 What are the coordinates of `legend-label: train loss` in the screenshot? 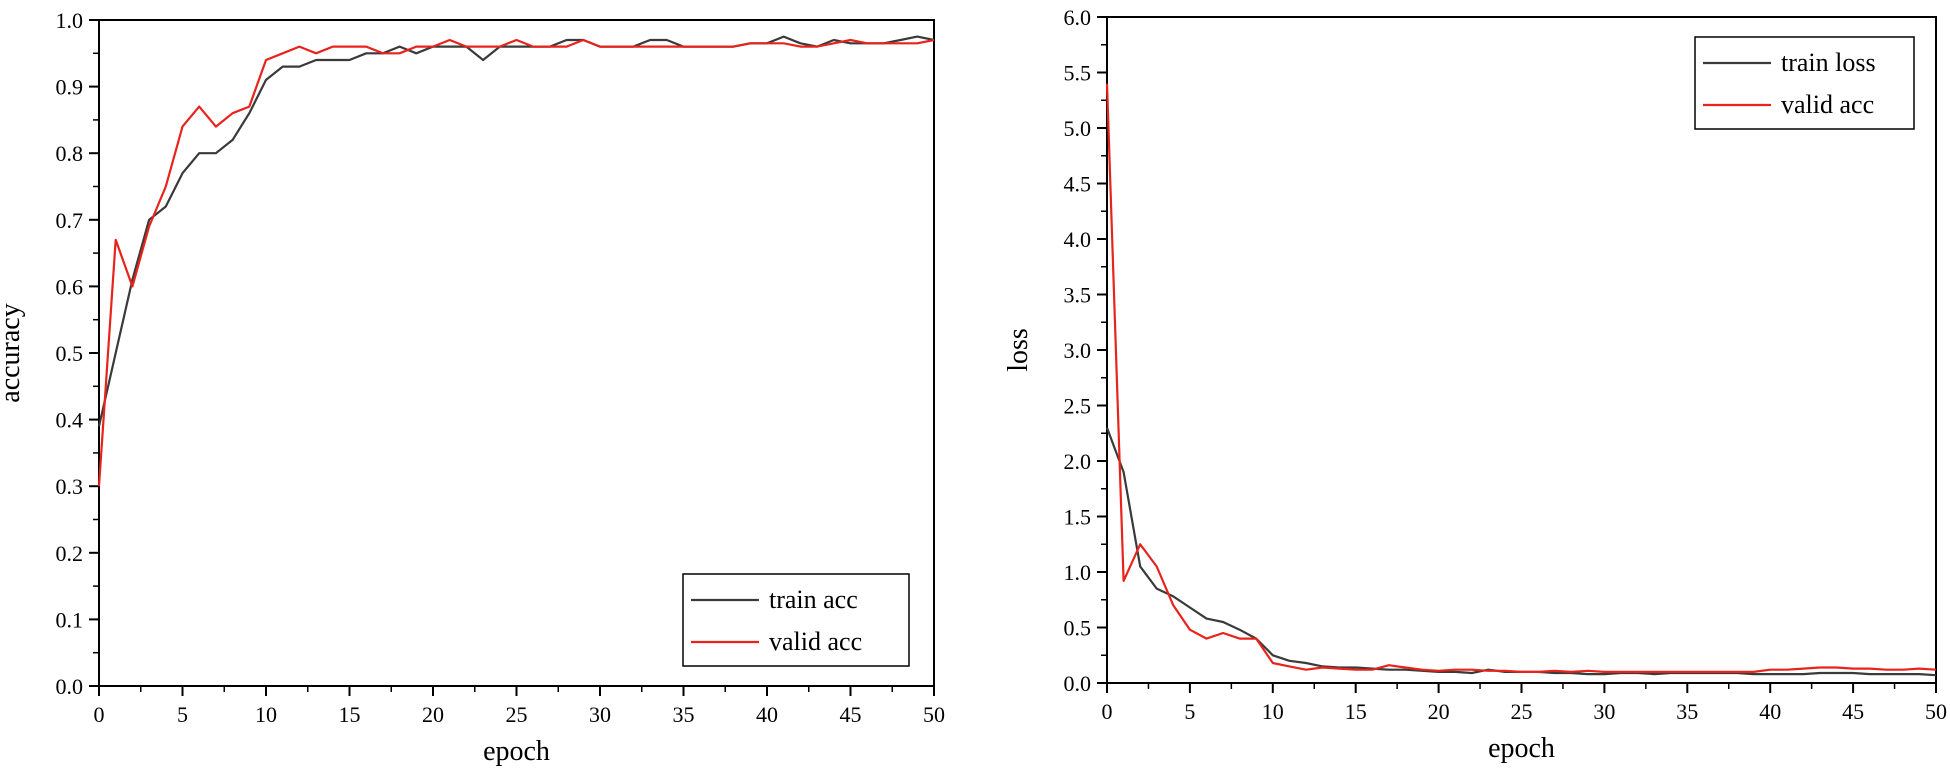 It's located at (1828, 62).